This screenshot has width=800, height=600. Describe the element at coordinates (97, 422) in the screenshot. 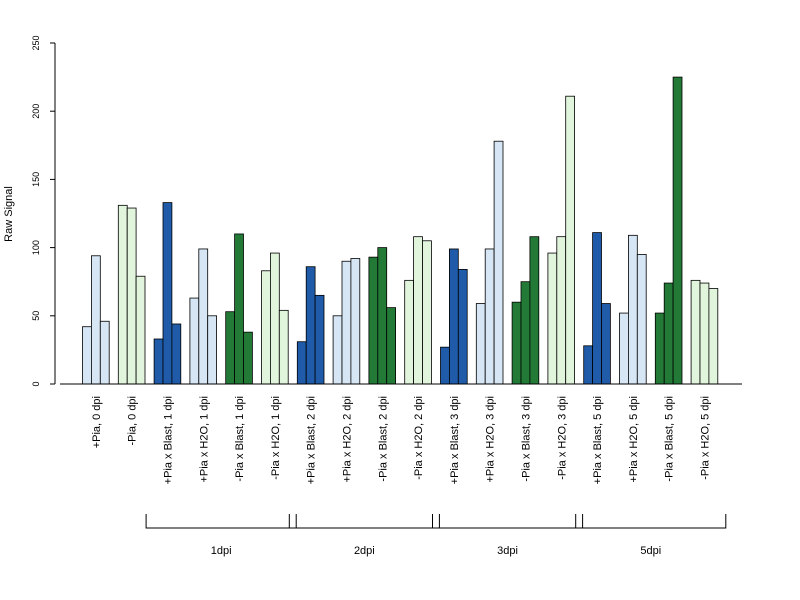

I see `category-label: +Pia, 0 dpi` at that location.